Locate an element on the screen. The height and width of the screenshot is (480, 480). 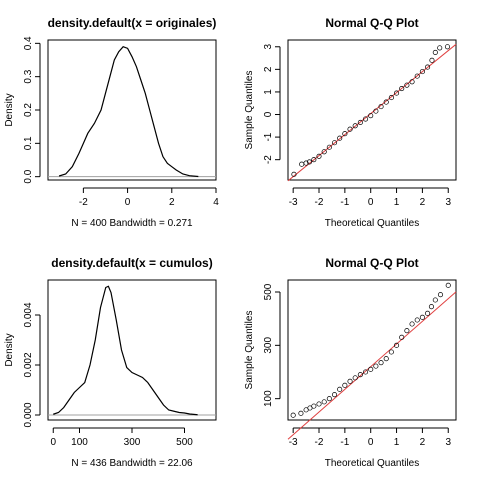
y-tick-label: 0.004 is located at coordinates (28, 314).